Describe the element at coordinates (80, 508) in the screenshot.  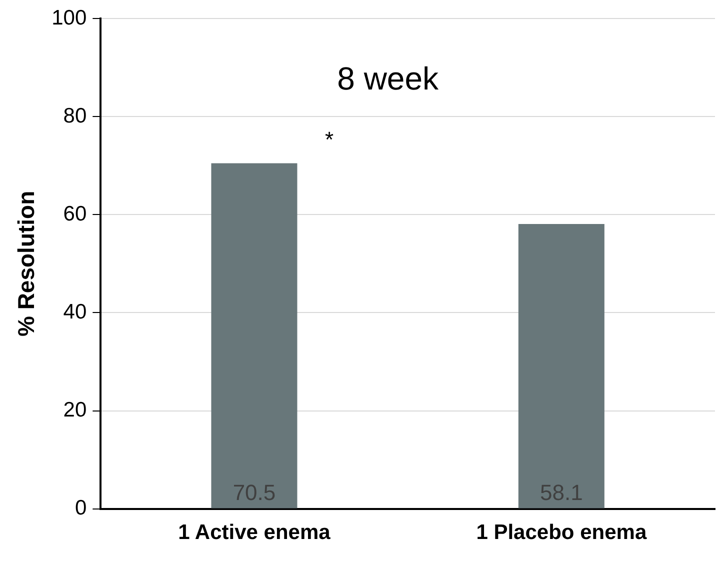
I see `y-tick-label: 0` at that location.